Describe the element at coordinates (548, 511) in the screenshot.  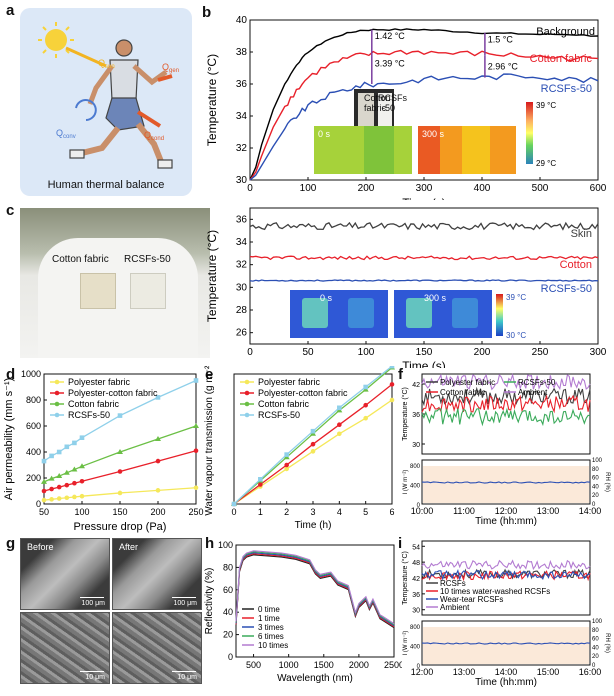
I see `x-tick-label: 13:00` at that location.